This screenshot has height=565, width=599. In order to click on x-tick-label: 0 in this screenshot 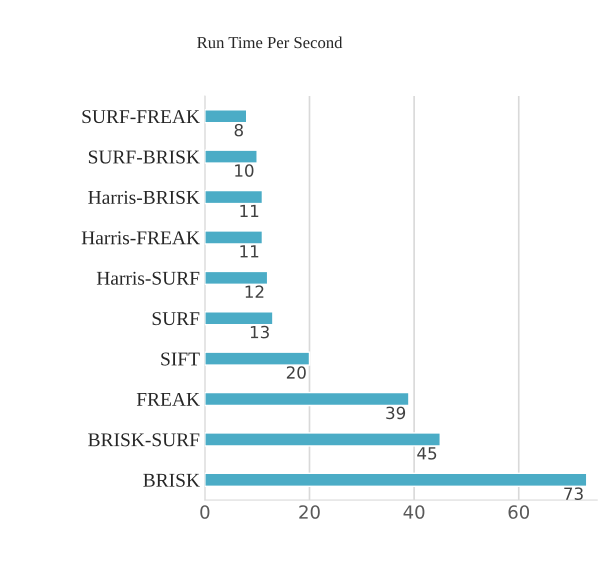, I will do `click(205, 512)`.